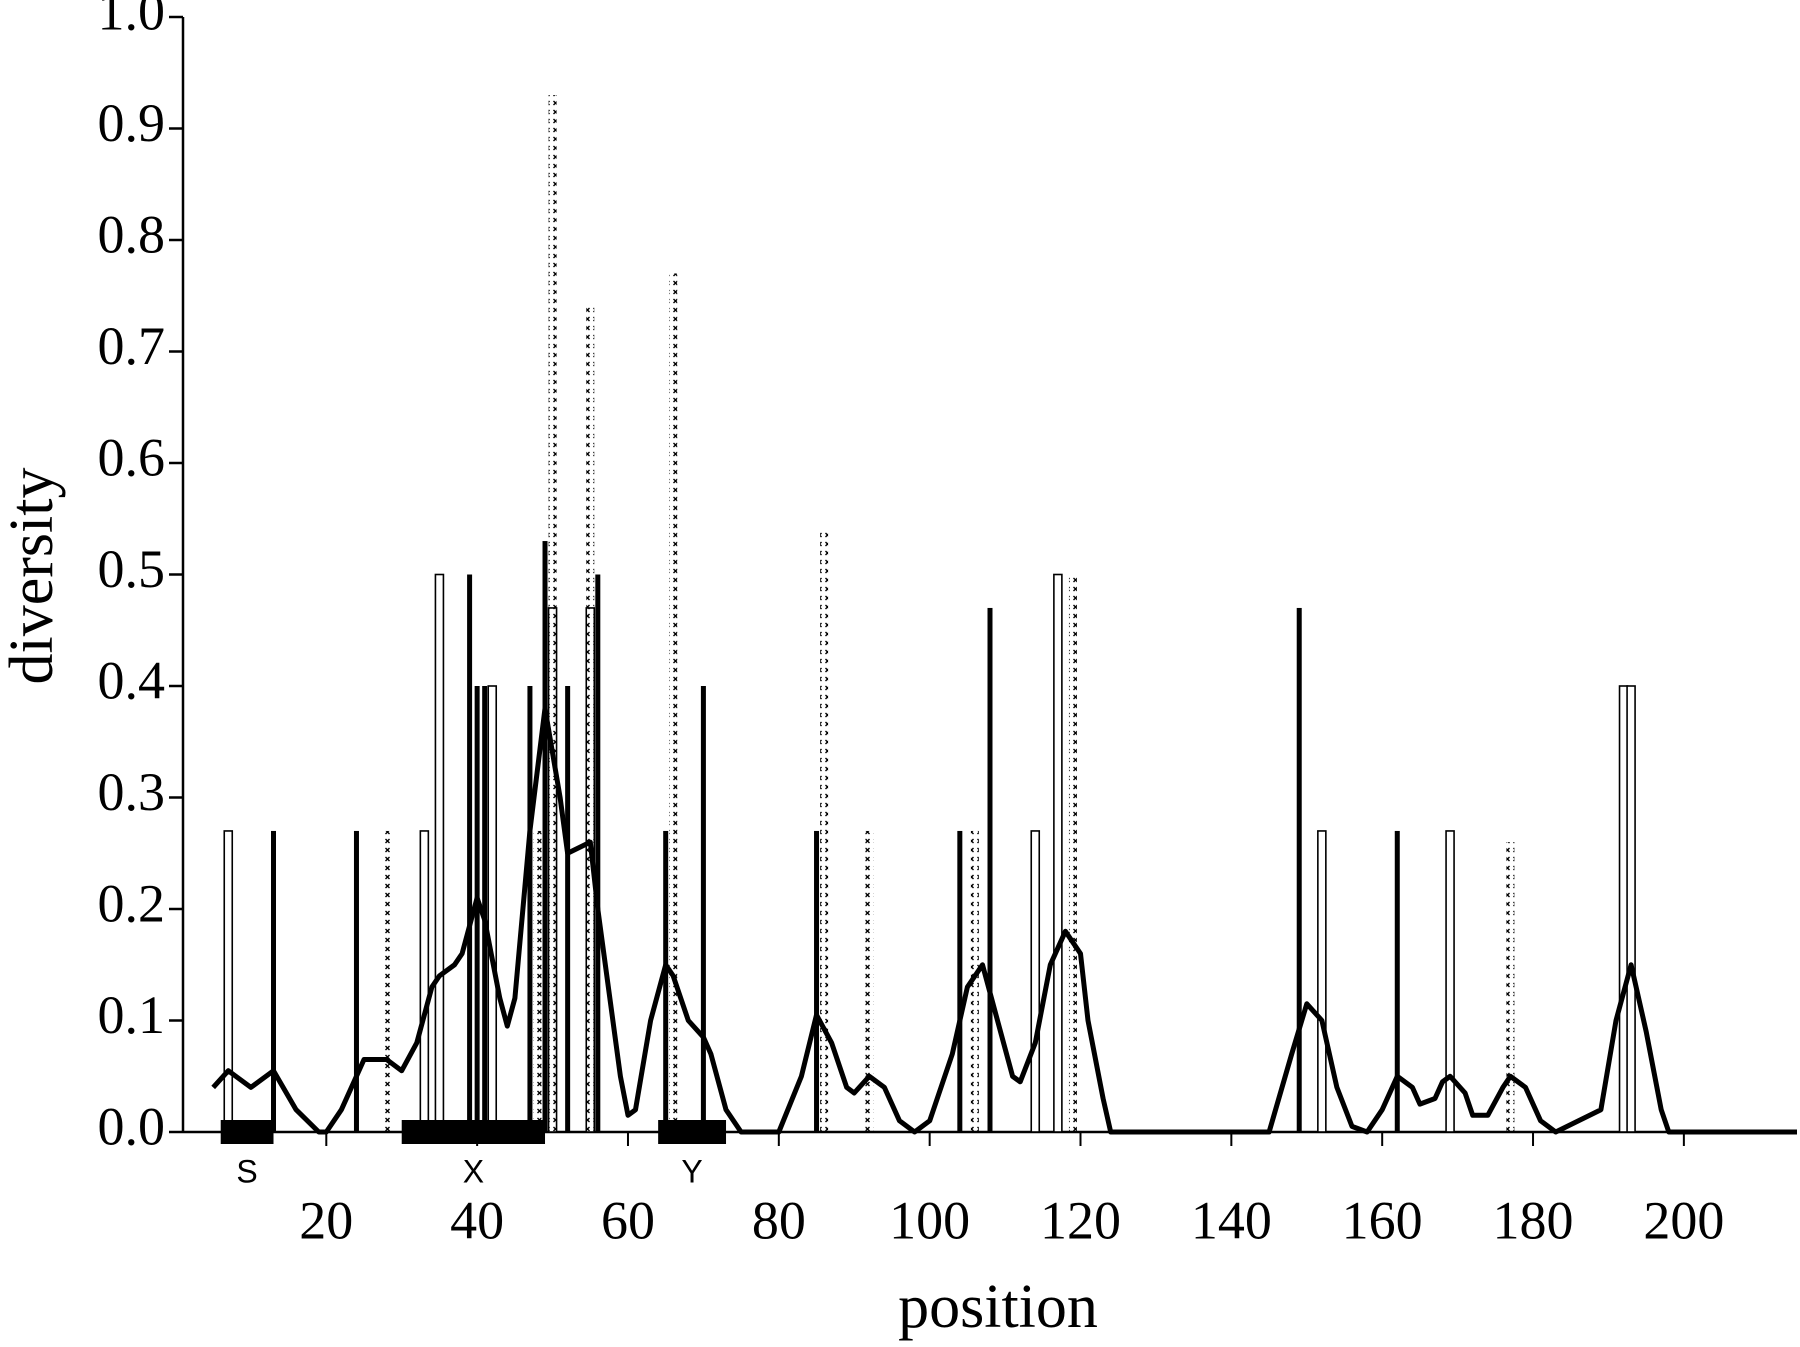 The height and width of the screenshot is (1347, 1800). What do you see at coordinates (1382, 1220) in the screenshot?
I see `x-tick-label: 160` at bounding box center [1382, 1220].